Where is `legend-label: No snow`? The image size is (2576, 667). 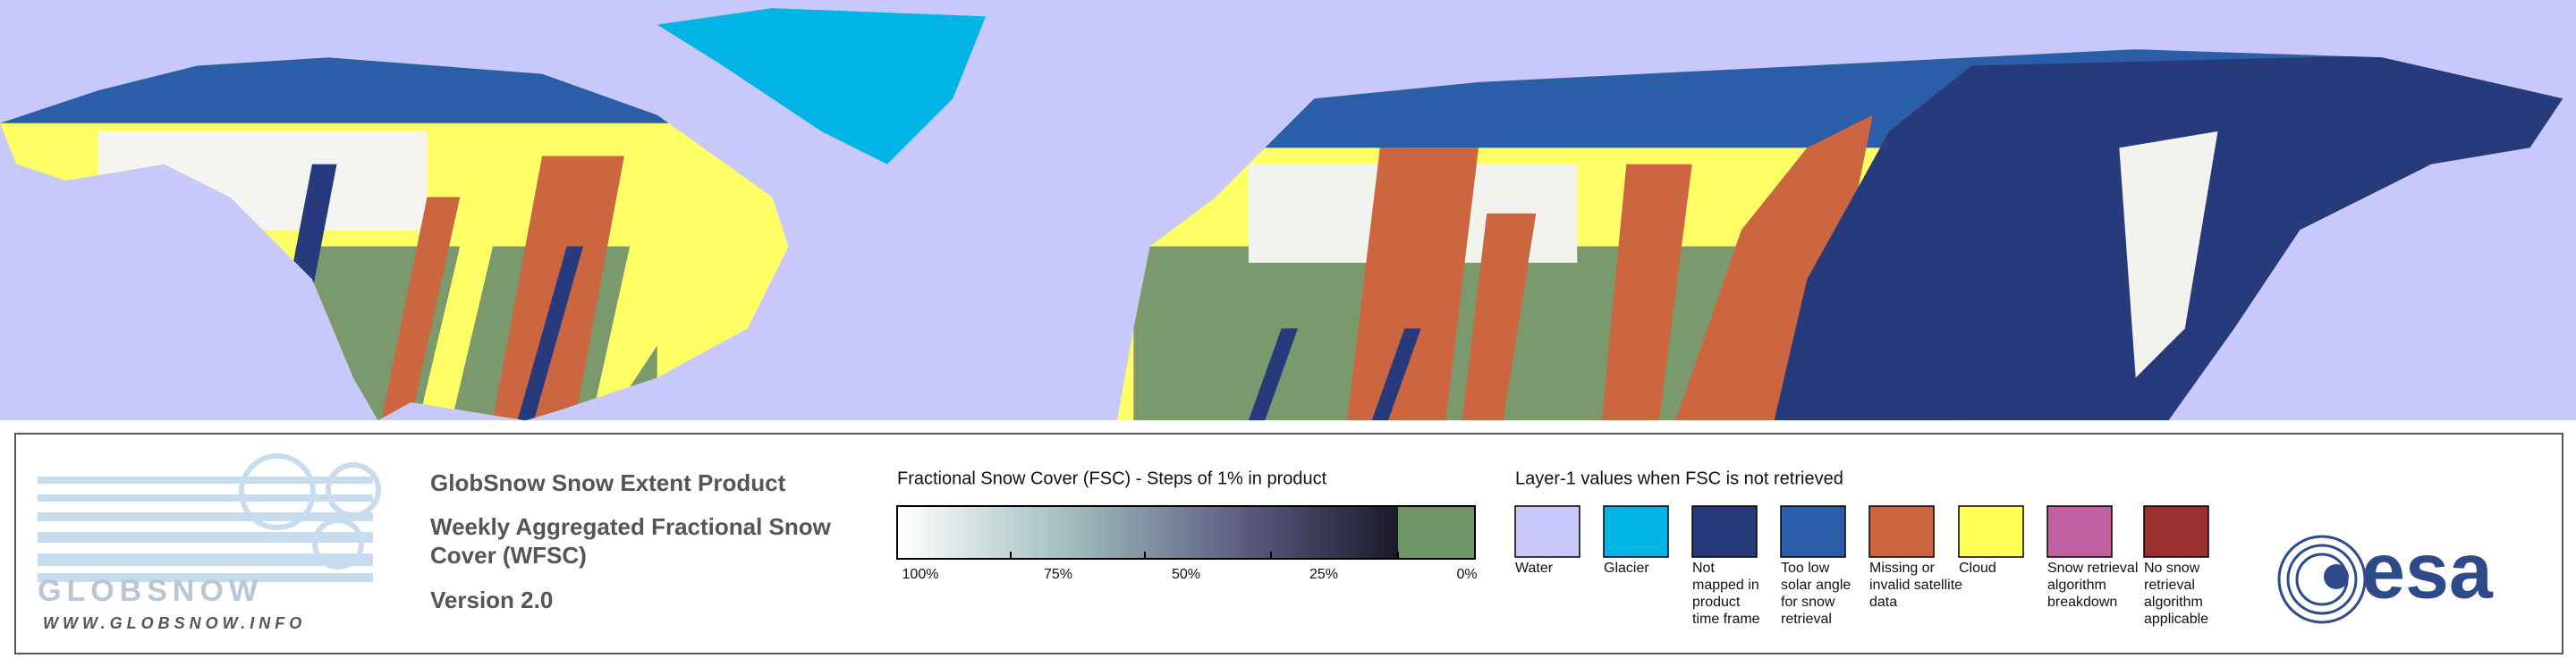
legend-label: No snow is located at coordinates (2172, 568).